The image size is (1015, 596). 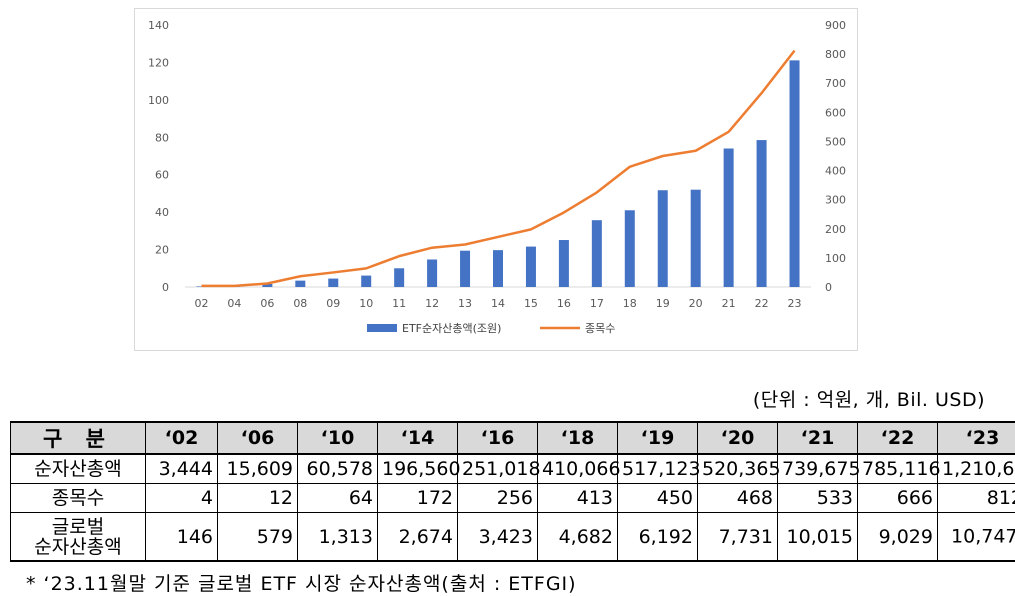 I want to click on x-tick-label: 19, so click(x=663, y=303).